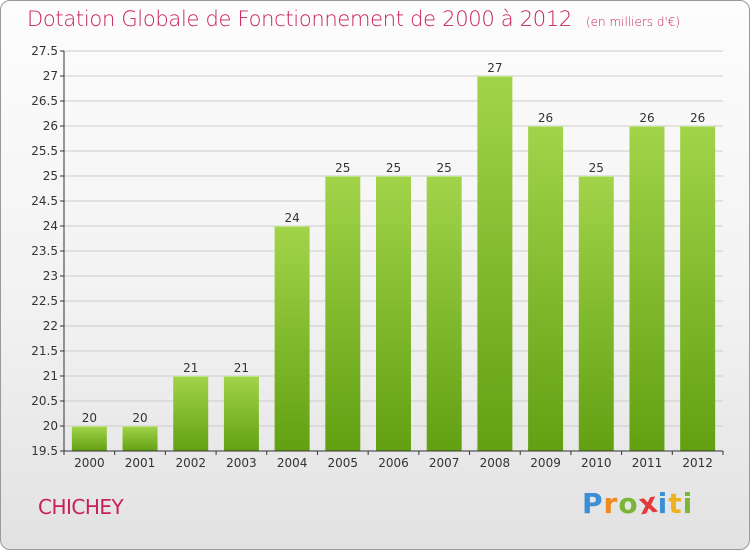 This screenshot has height=550, width=750. What do you see at coordinates (44, 201) in the screenshot?
I see `y-tick-label: 24.5` at bounding box center [44, 201].